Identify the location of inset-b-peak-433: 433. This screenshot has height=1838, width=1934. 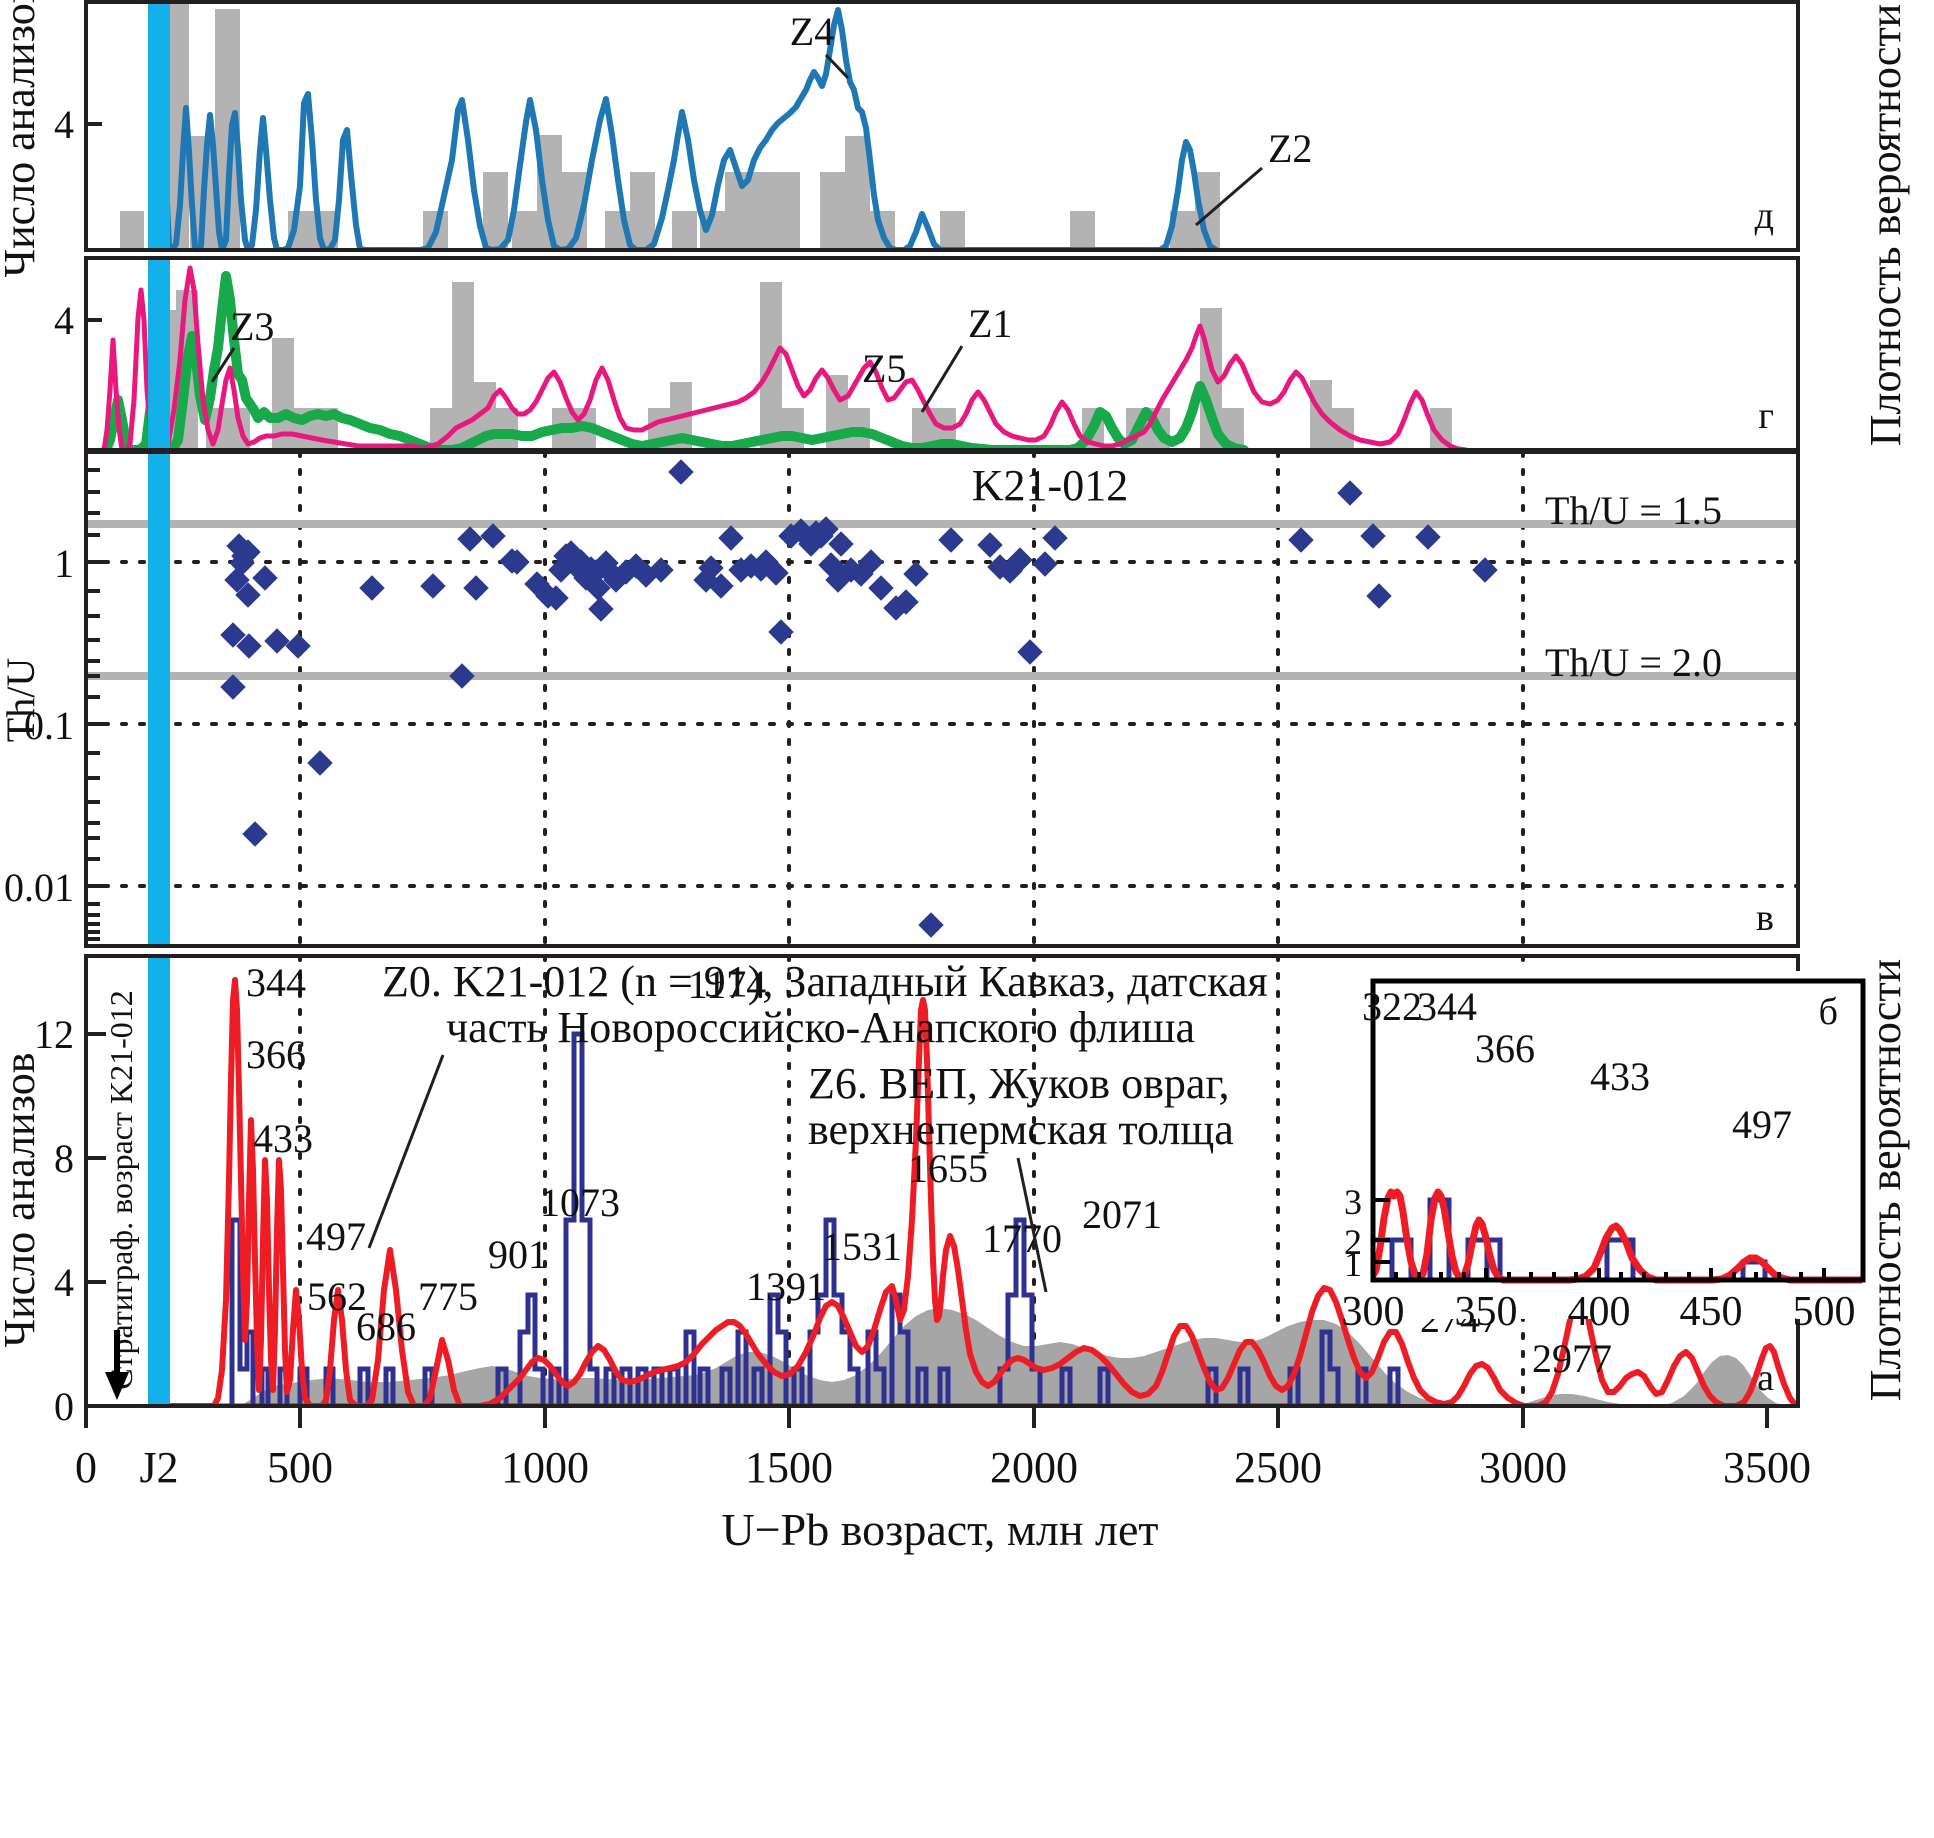
(1620, 1076).